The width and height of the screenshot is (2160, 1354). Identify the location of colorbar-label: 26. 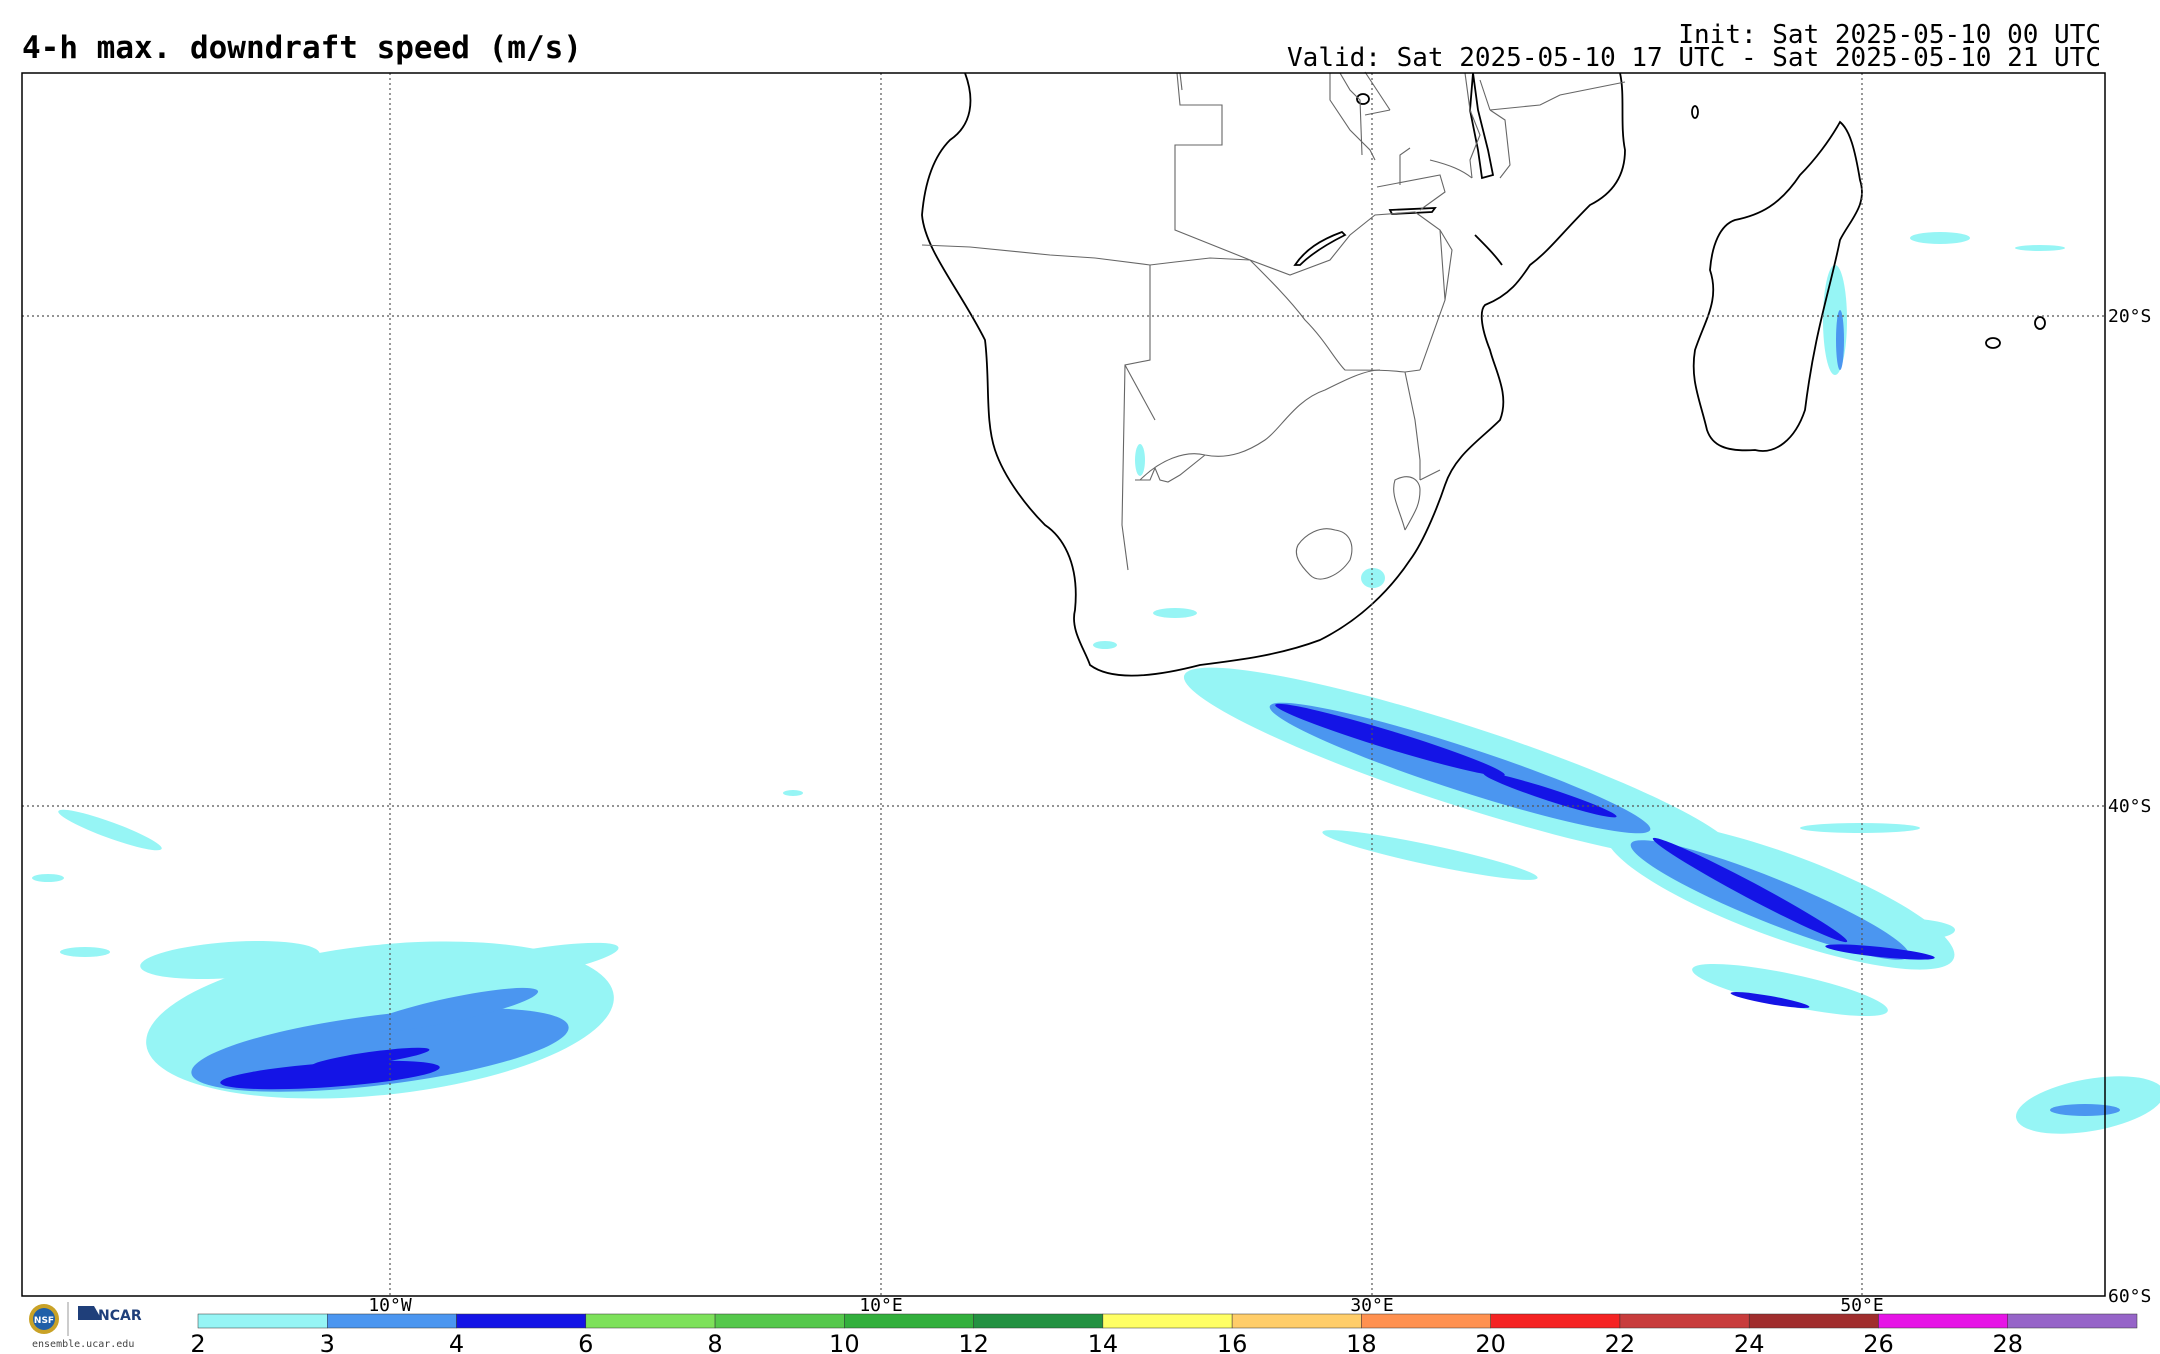
(1878, 1342).